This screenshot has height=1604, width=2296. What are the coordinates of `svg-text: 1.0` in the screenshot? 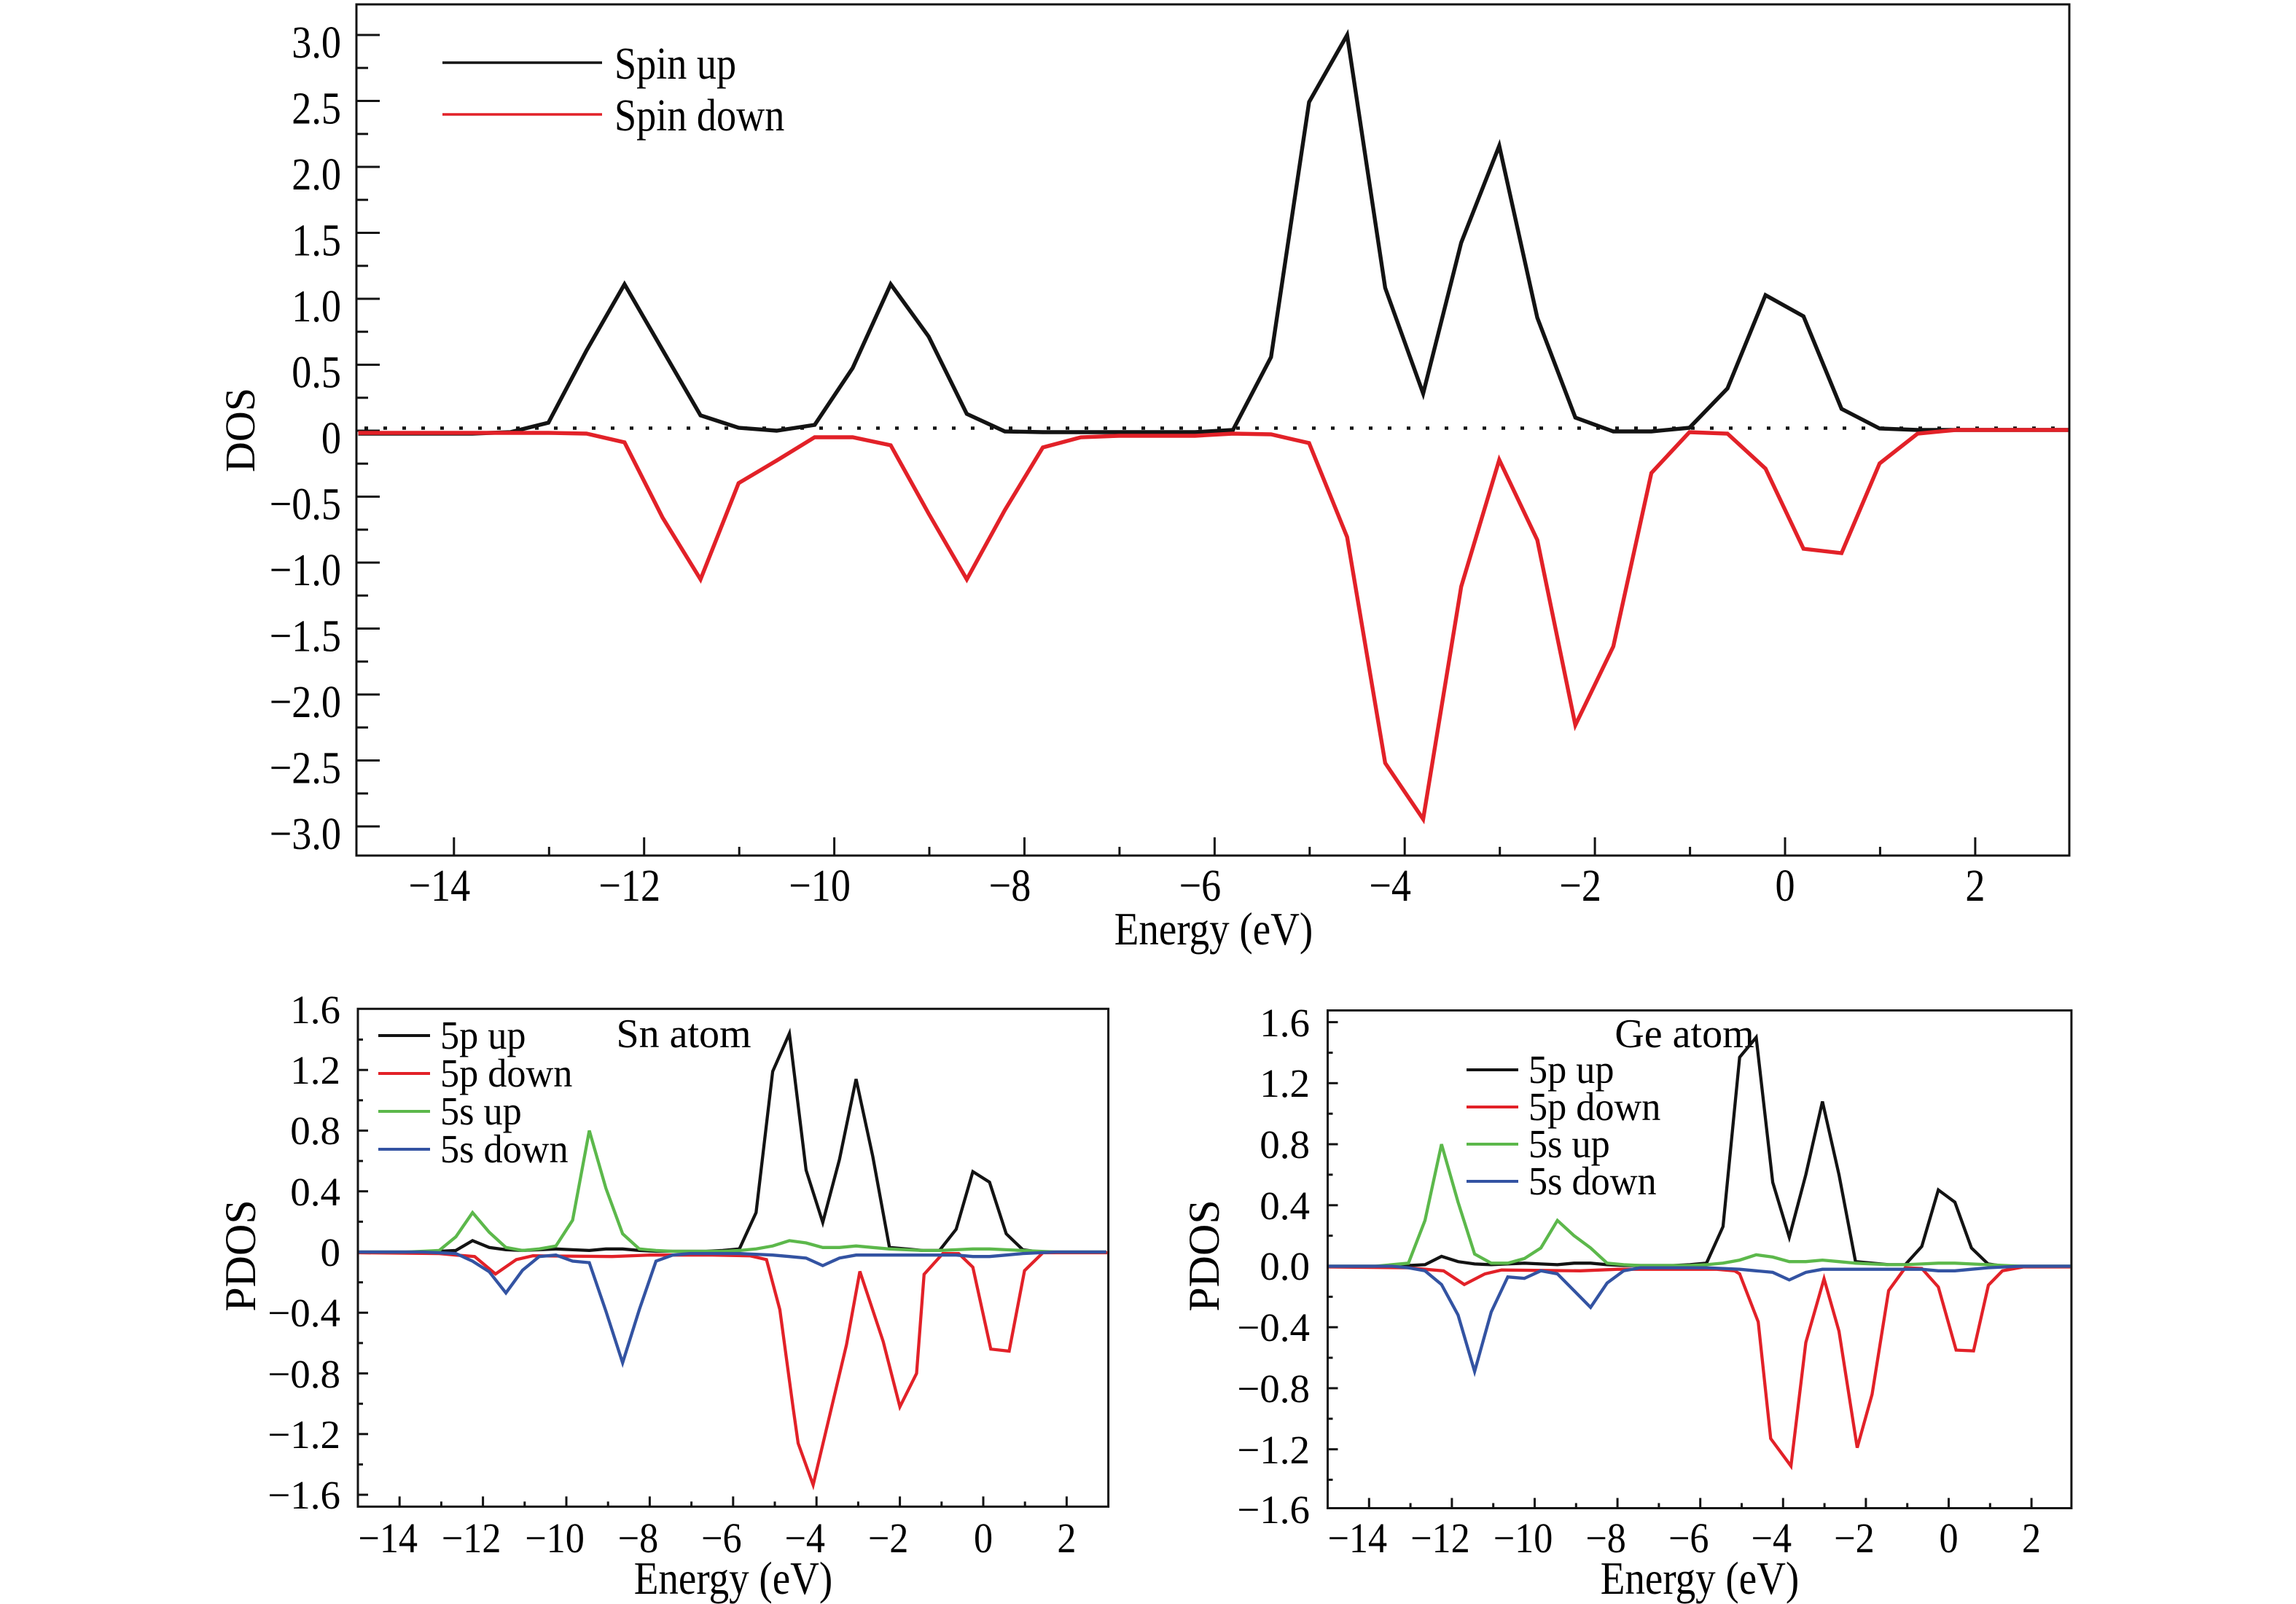 It's located at (317, 306).